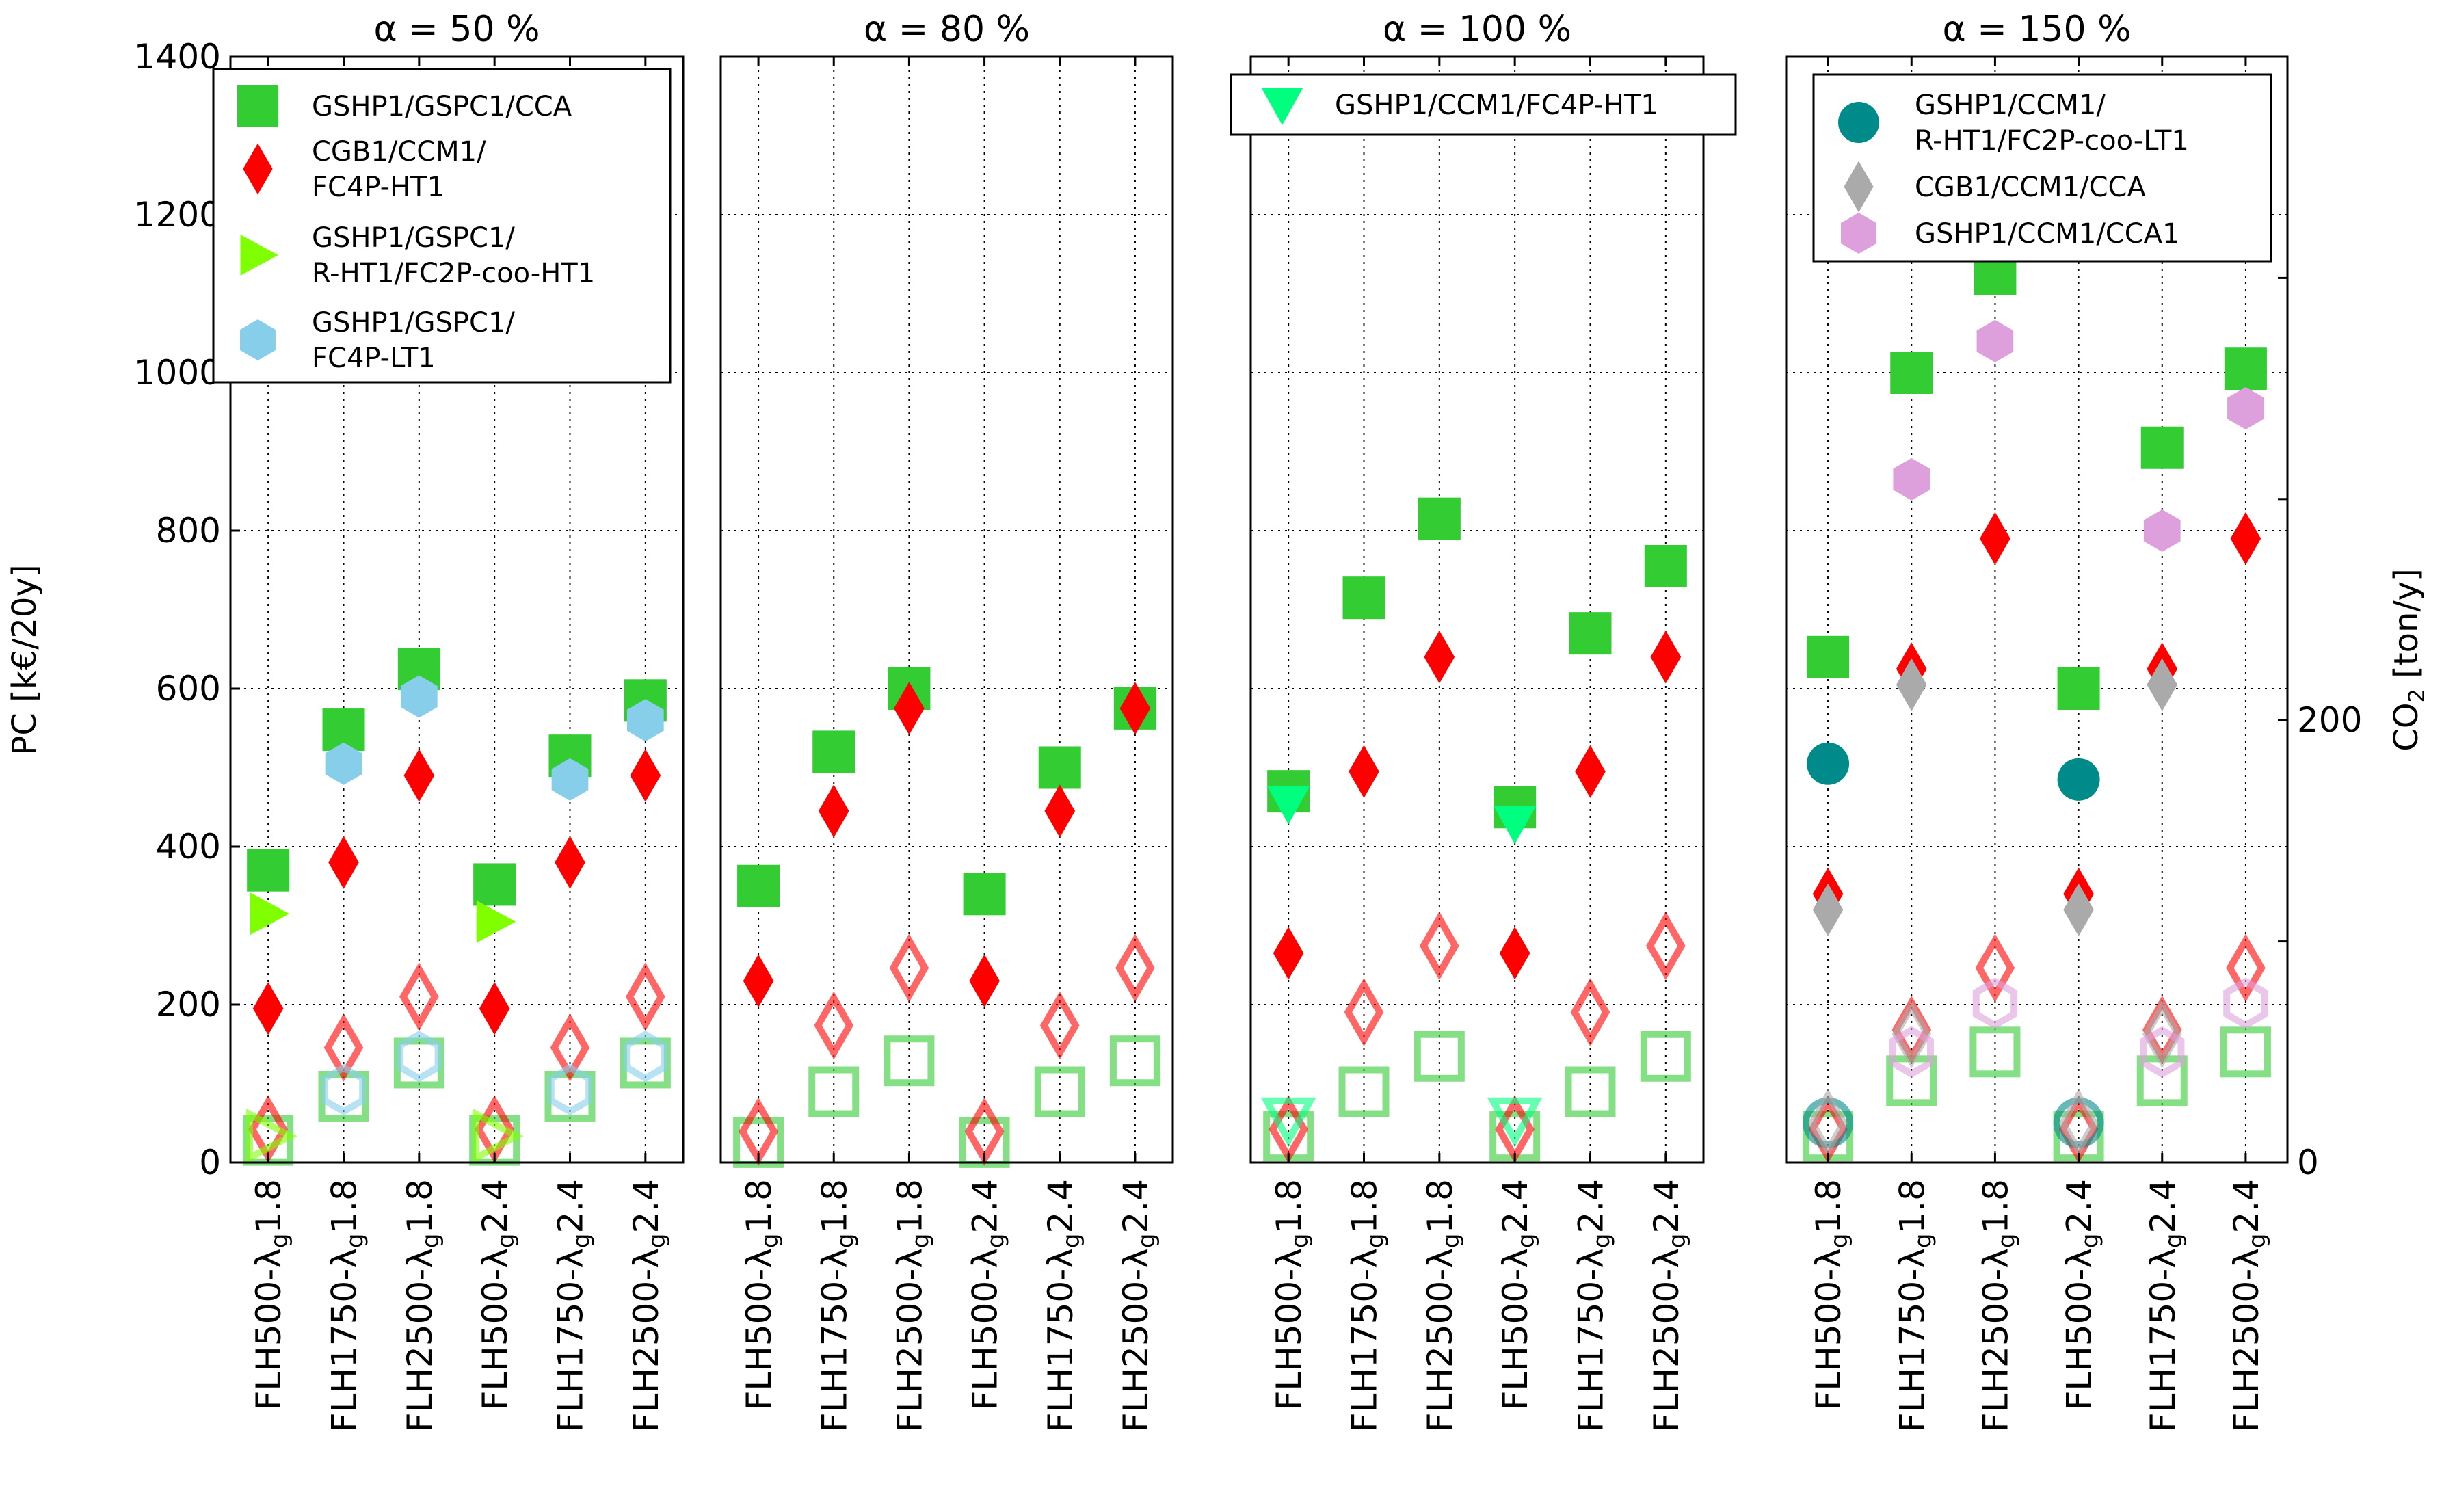  Describe the element at coordinates (2246, 1340) in the screenshot. I see `category-label-base: FLH2500-λ` at that location.